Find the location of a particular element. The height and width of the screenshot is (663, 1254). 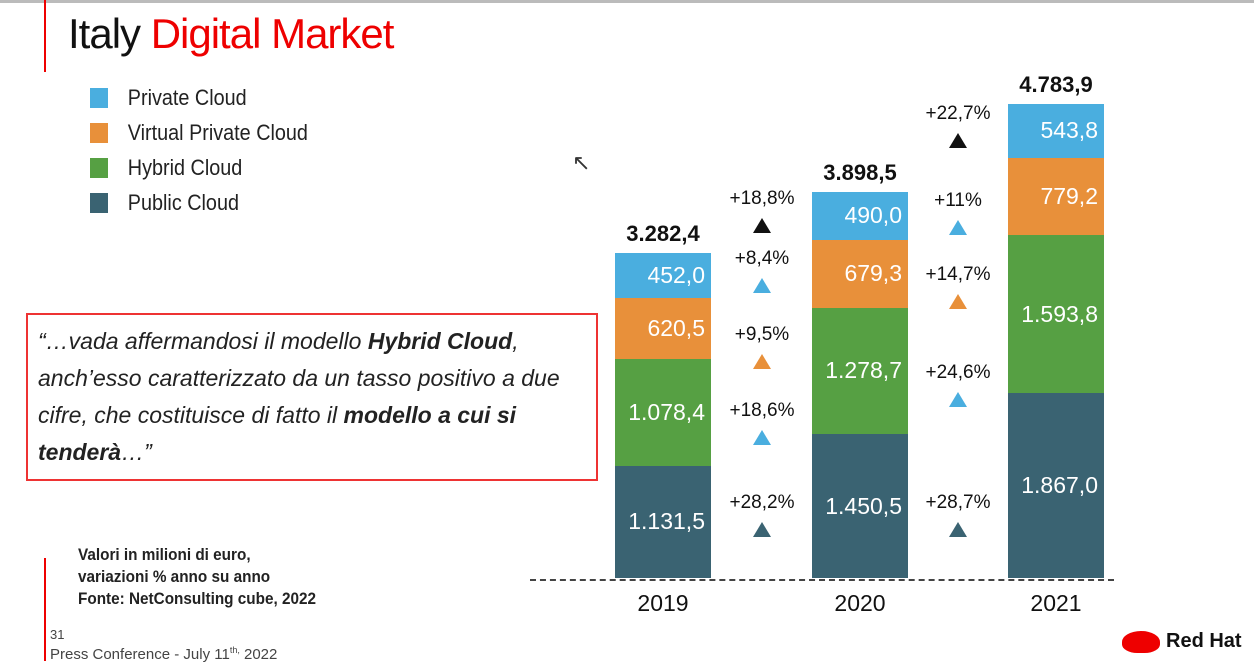

bar-segment: 779,2 is located at coordinates (1056, 196).